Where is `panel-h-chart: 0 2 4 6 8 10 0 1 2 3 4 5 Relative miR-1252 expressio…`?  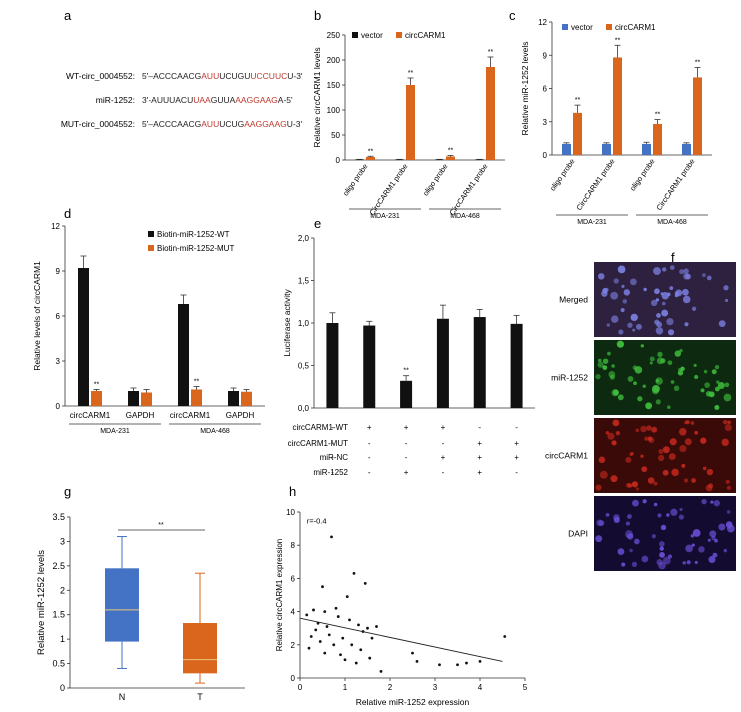 panel-h-chart: 0 2 4 6 8 10 0 1 2 3 4 5 Relative miR-1252 expressio… is located at coordinates (401, 607).